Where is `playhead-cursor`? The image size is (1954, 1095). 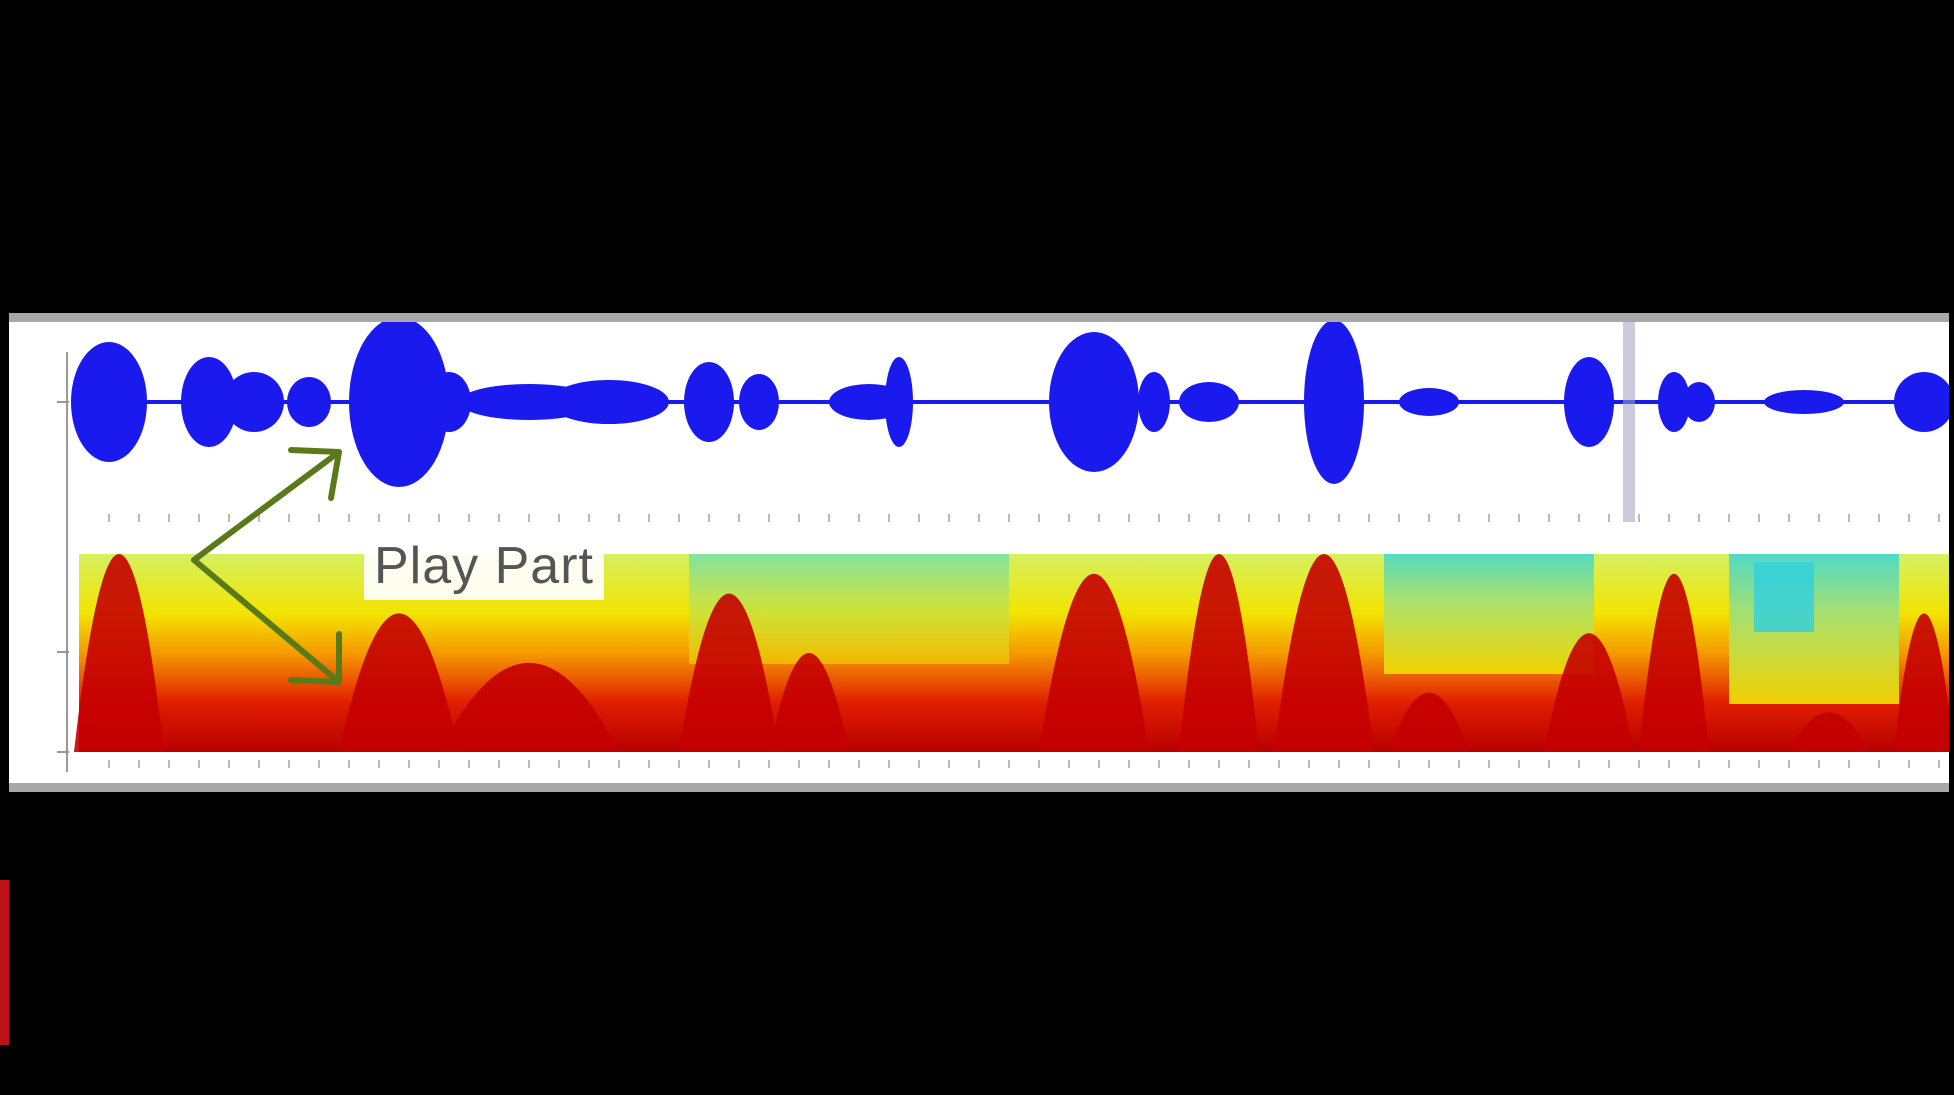 playhead-cursor is located at coordinates (1629, 422).